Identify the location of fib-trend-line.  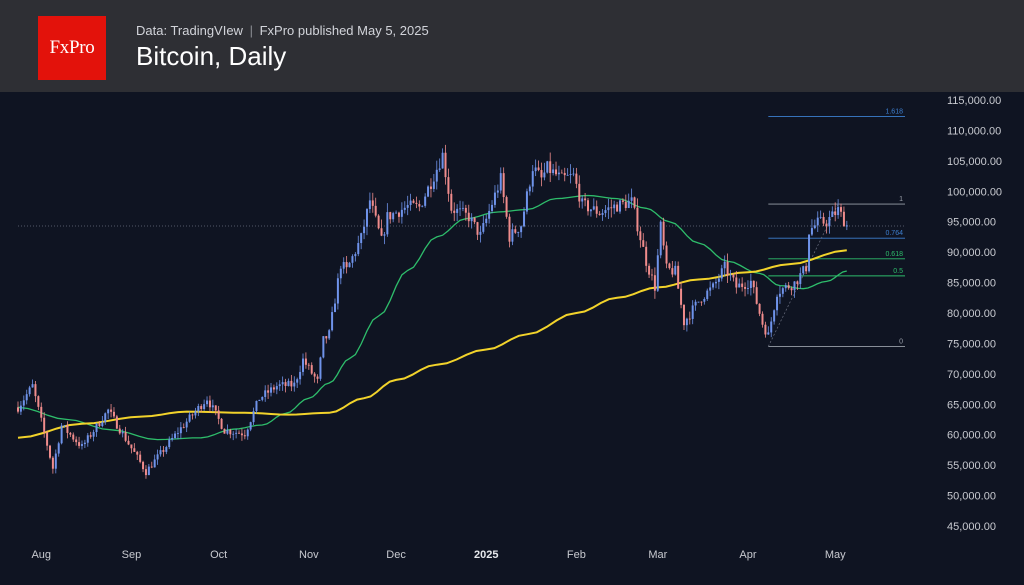
(803, 275).